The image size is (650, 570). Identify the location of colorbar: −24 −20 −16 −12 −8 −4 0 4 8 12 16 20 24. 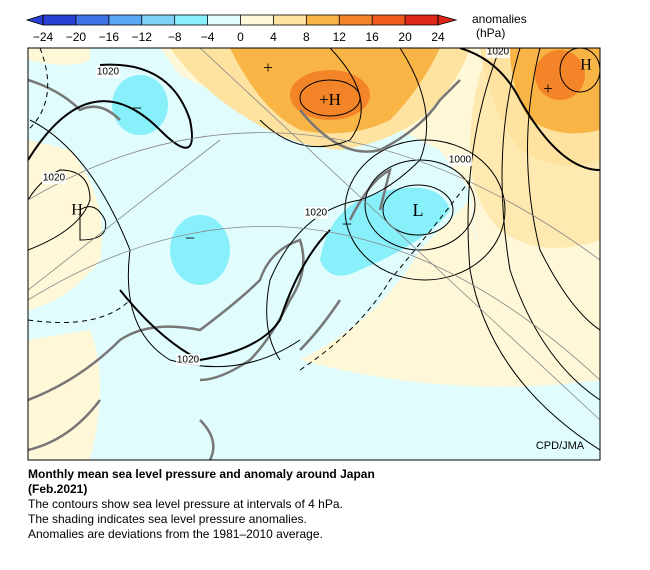
(241, 29).